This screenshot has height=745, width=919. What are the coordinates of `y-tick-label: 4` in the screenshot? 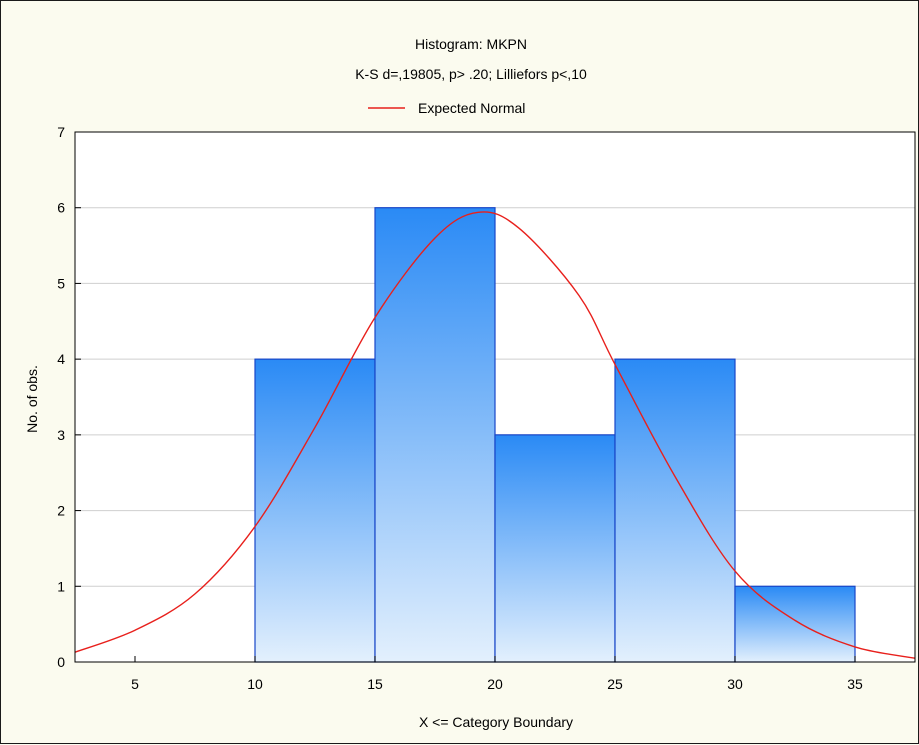 It's located at (61, 359).